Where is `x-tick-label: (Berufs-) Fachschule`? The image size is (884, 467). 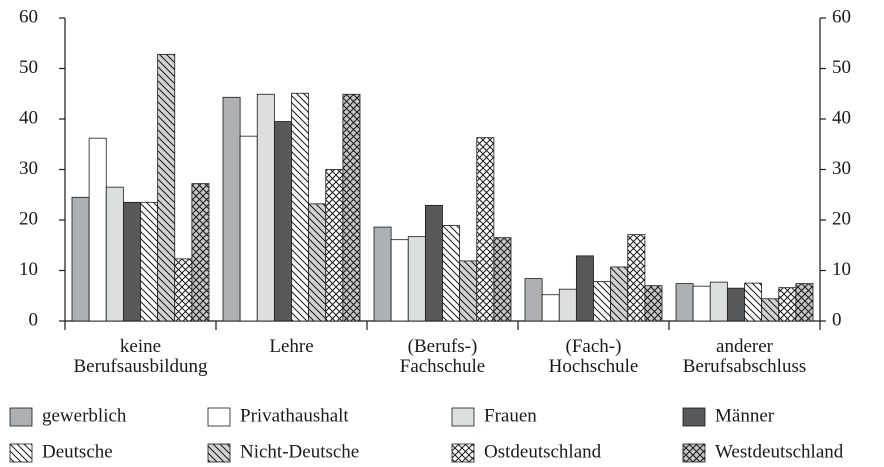 x-tick-label: (Berufs-) Fachschule is located at coordinates (442, 356).